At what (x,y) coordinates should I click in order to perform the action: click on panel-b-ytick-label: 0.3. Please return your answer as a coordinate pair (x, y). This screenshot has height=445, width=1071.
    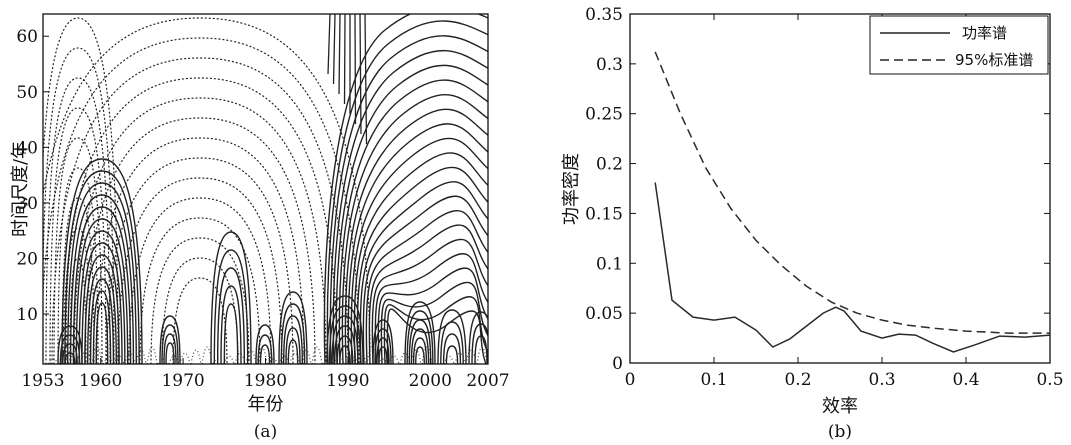
    Looking at the image, I should click on (609, 65).